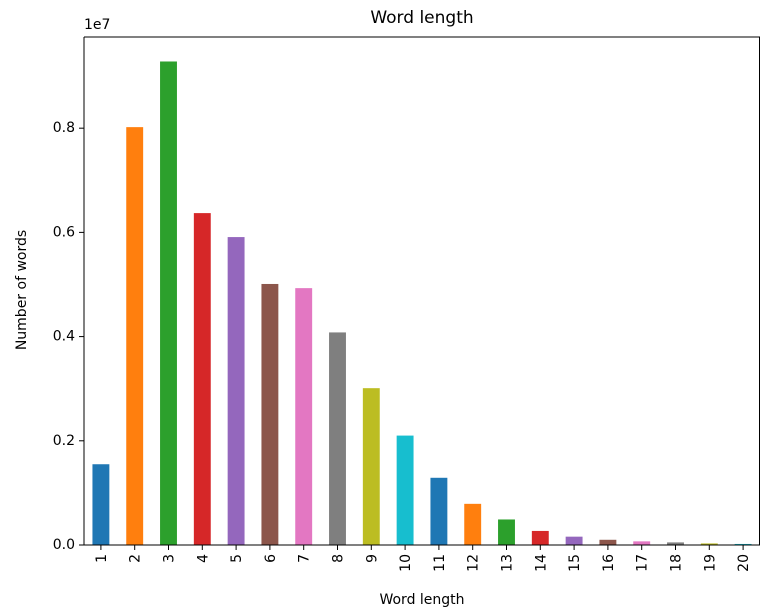  Describe the element at coordinates (744, 563) in the screenshot. I see `x-tick-label-20: 20` at that location.